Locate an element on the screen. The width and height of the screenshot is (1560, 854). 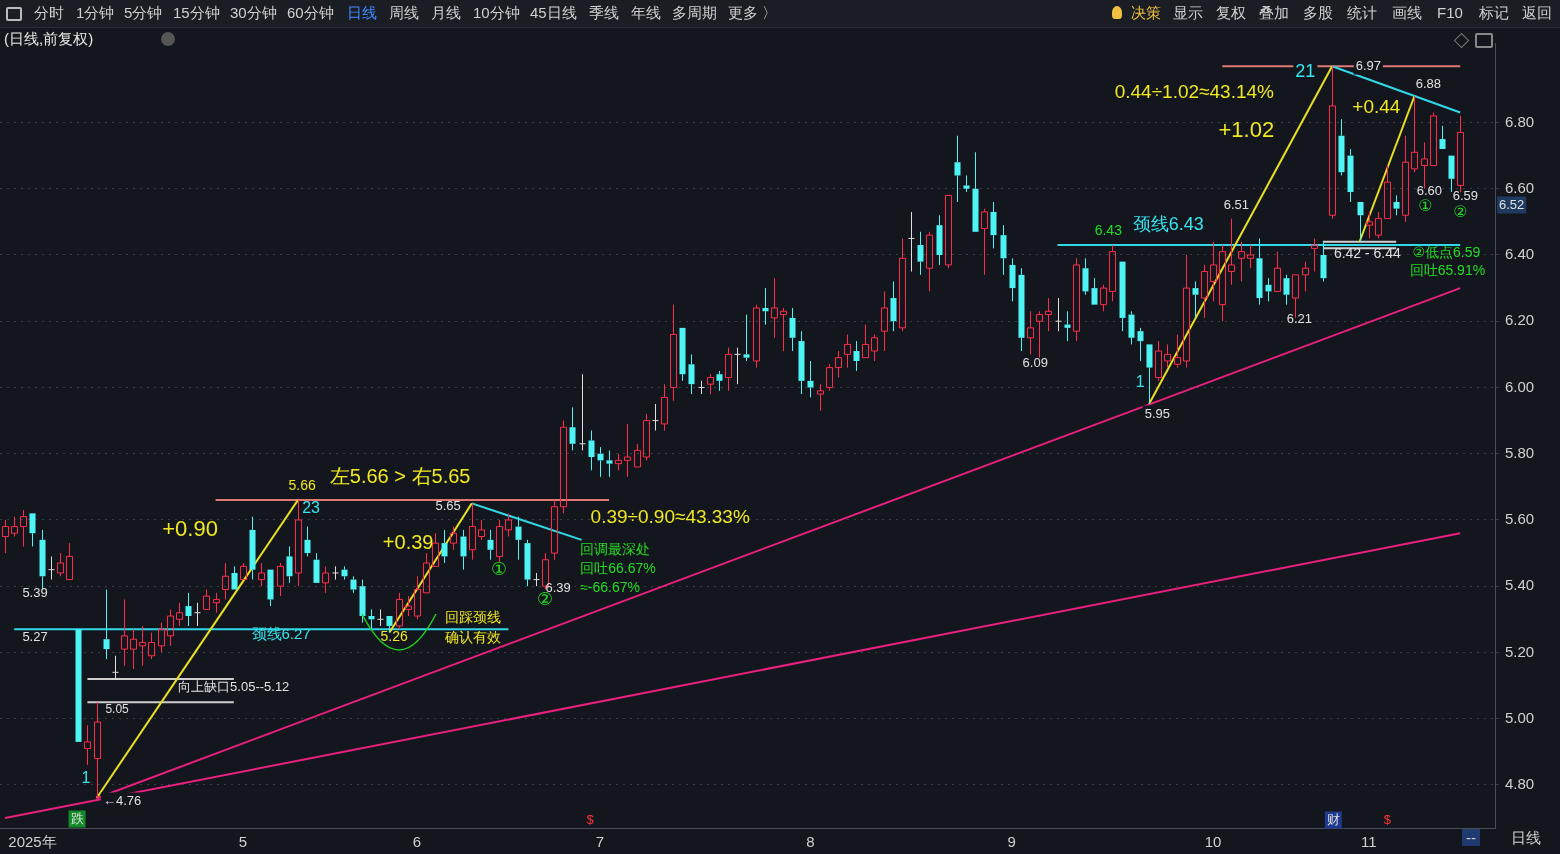
x-tick-label: 5 is located at coordinates (243, 842).